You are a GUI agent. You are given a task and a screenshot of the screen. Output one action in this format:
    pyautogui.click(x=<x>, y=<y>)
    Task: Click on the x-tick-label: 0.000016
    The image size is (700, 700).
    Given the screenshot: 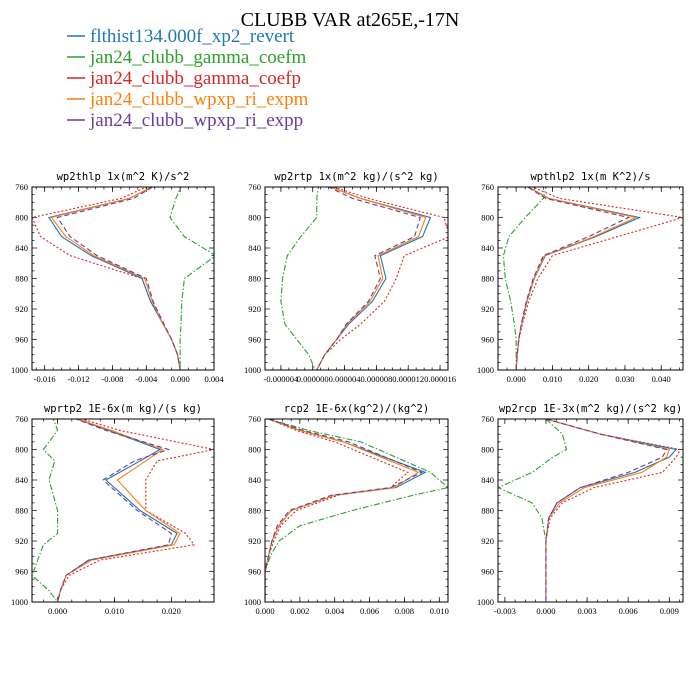 What is the action you would take?
    pyautogui.click(x=440, y=379)
    